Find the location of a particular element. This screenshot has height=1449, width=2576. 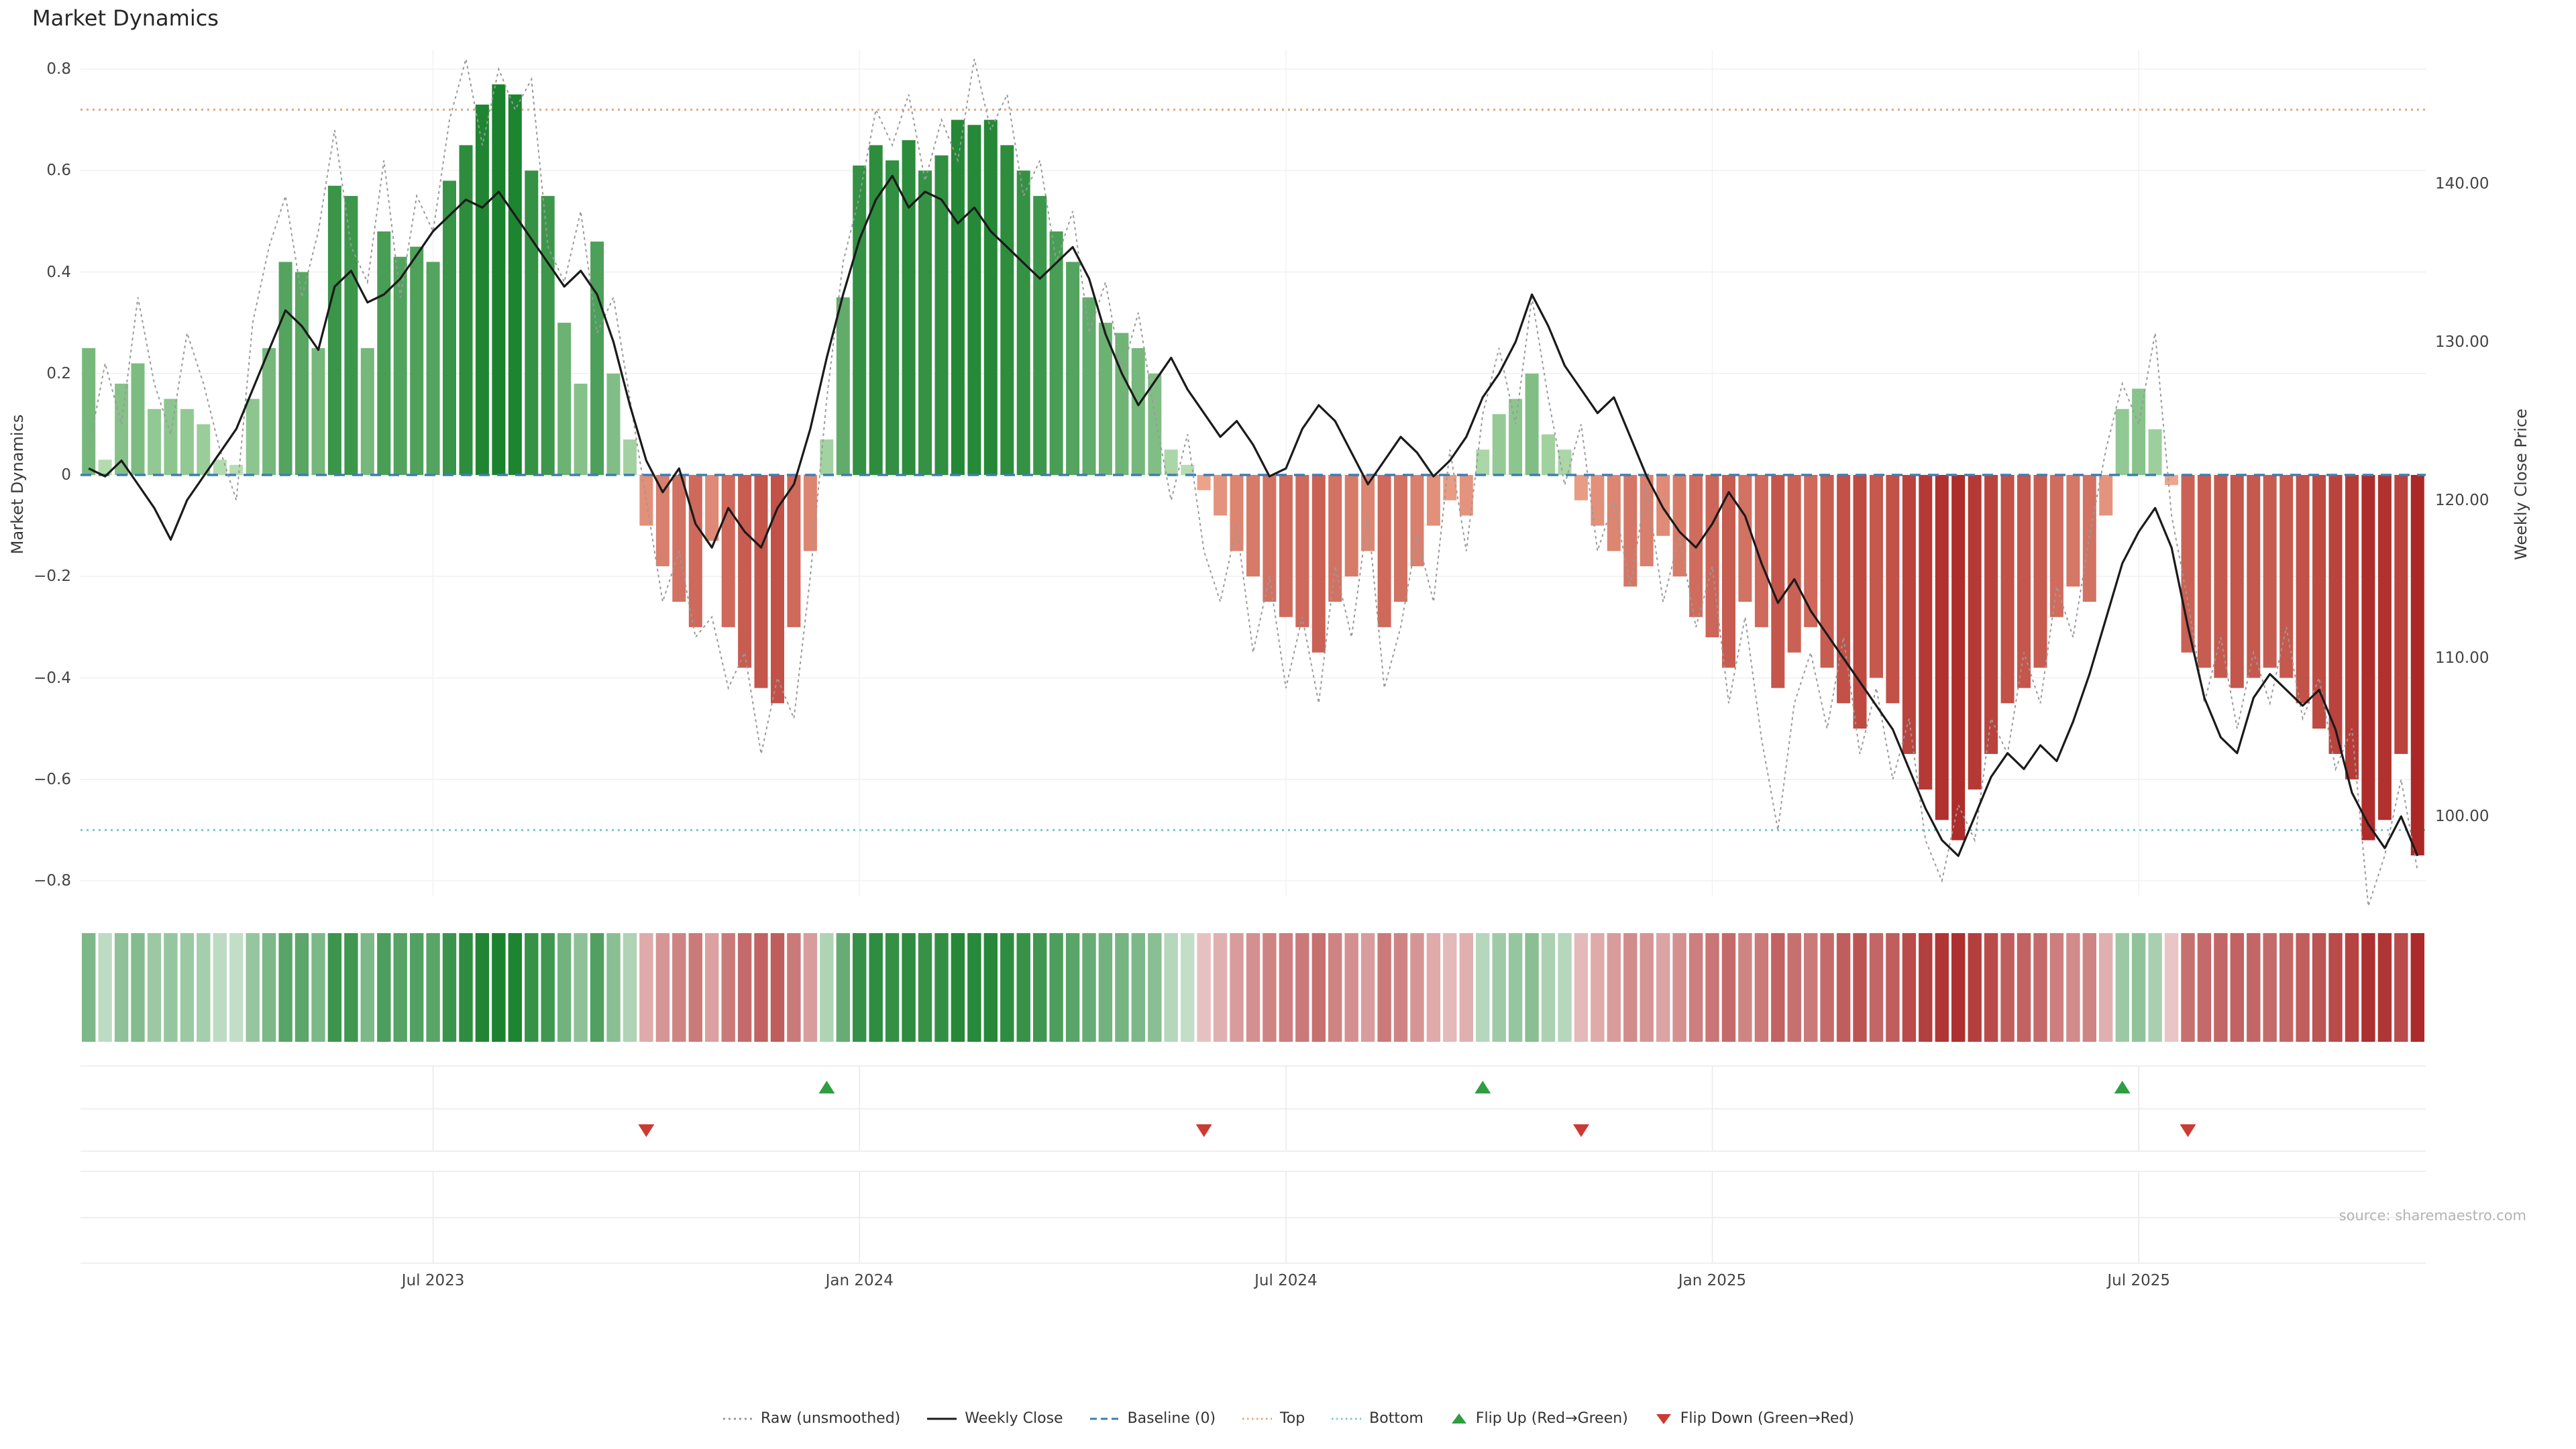

page-title: Market Dynamics is located at coordinates (125, 18).